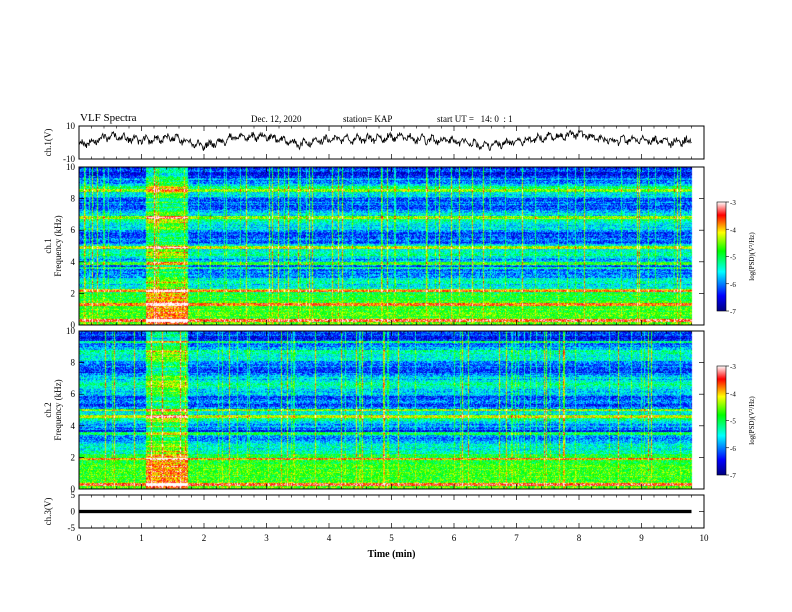 Image resolution: width=792 pixels, height=612 pixels. I want to click on ch1-spectrogram-ylabel-line2: Frequency (kHz), so click(58, 245).